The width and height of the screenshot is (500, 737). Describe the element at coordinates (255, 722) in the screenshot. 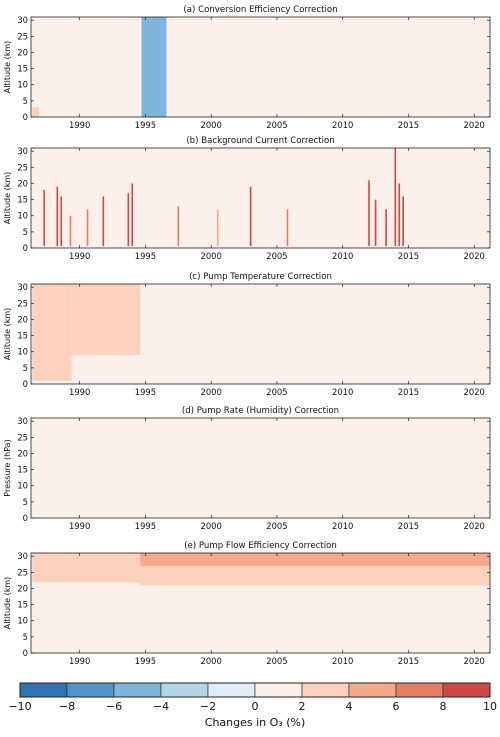

I see `colorbar-label: Changes in O₃ (%)` at that location.